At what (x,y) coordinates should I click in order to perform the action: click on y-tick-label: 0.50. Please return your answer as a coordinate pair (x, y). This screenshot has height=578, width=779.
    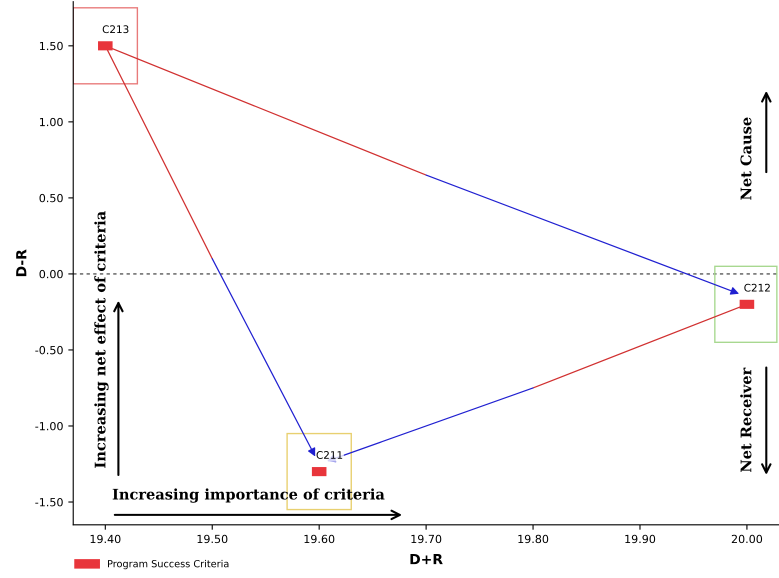
    Looking at the image, I should click on (51, 198).